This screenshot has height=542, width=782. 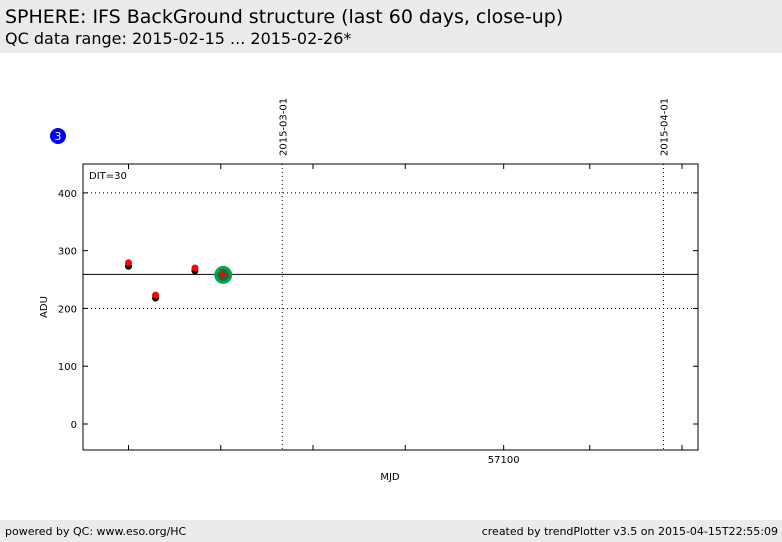 I want to click on date-marker-label: 2015-03-01, so click(x=283, y=127).